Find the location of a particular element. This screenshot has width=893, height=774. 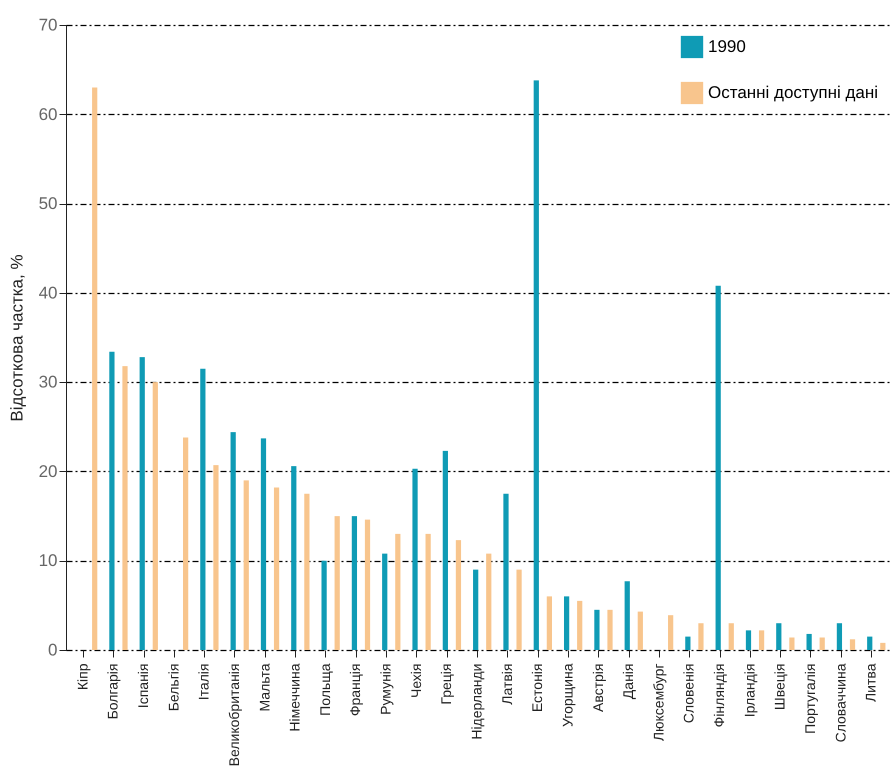

x-tick-label: Польща is located at coordinates (324, 689).